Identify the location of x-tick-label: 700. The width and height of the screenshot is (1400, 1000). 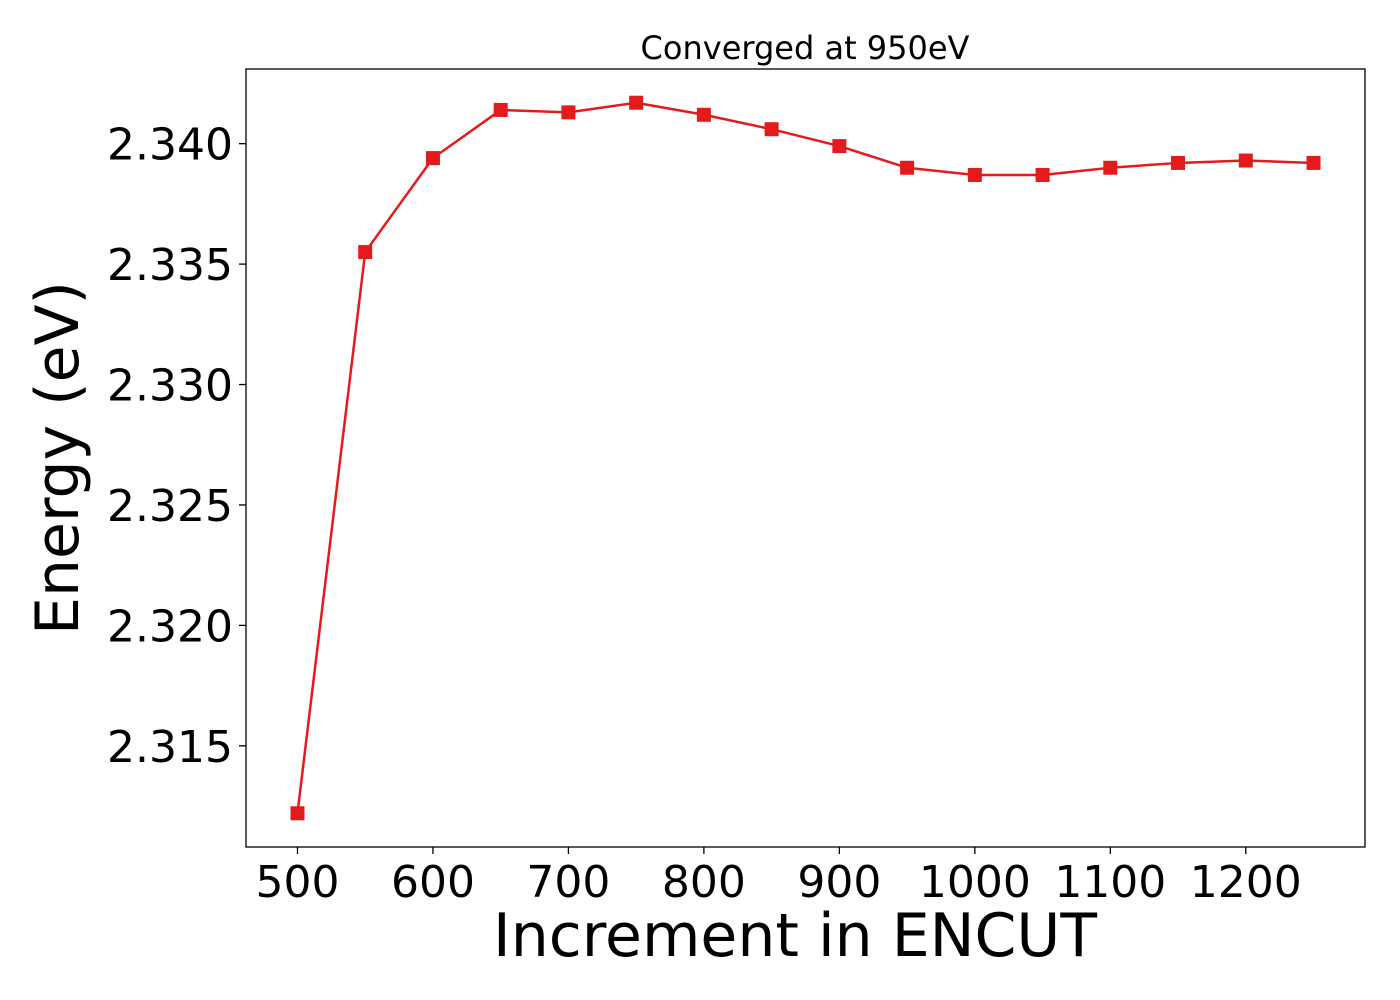
(568, 882).